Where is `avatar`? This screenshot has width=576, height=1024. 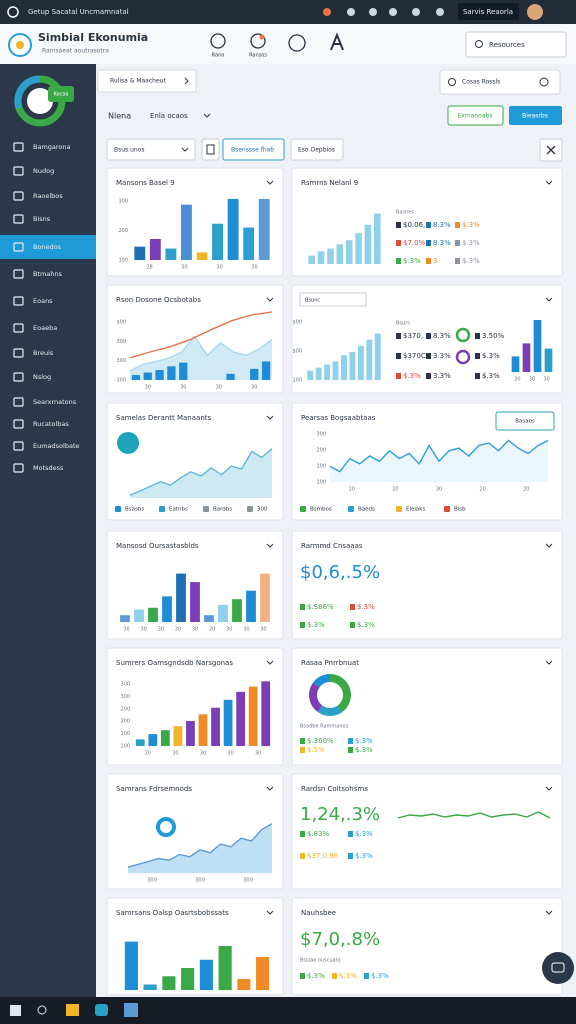
avatar is located at coordinates (535, 12).